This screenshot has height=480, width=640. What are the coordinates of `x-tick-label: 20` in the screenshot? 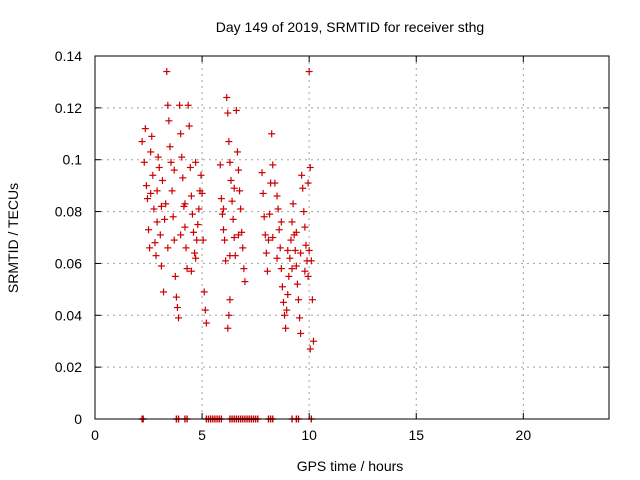 It's located at (524, 435).